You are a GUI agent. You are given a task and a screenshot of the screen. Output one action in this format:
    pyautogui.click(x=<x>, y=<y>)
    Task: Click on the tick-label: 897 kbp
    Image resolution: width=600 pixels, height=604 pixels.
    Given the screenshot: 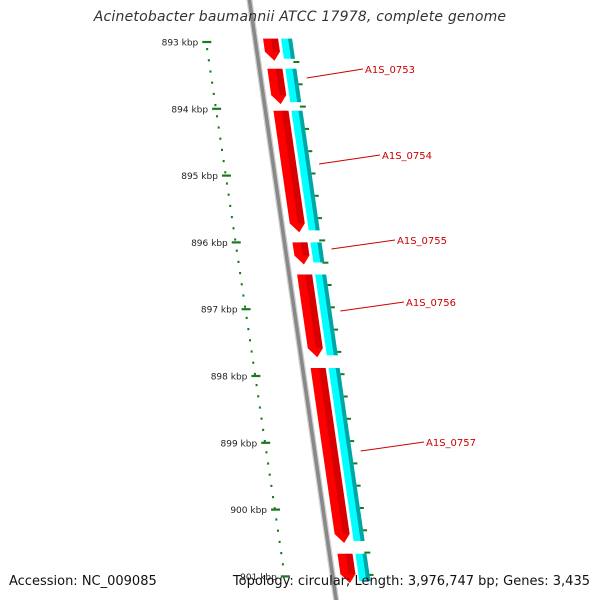 What is the action you would take?
    pyautogui.click(x=219, y=311)
    